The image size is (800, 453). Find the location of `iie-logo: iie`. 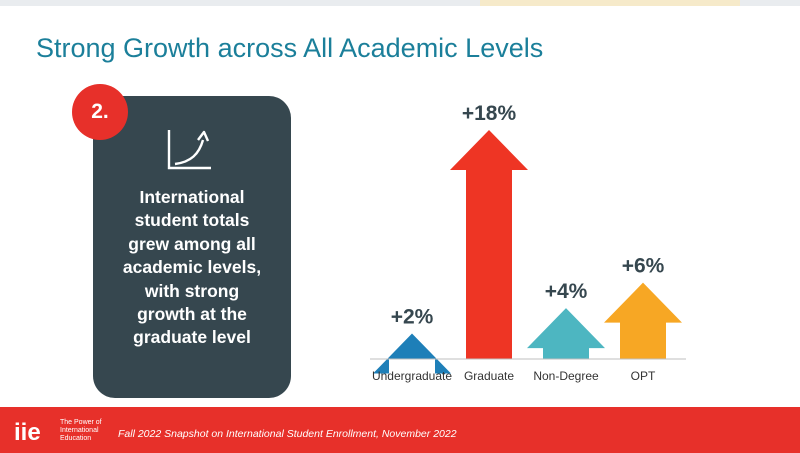

iie-logo: iie is located at coordinates (27, 431).